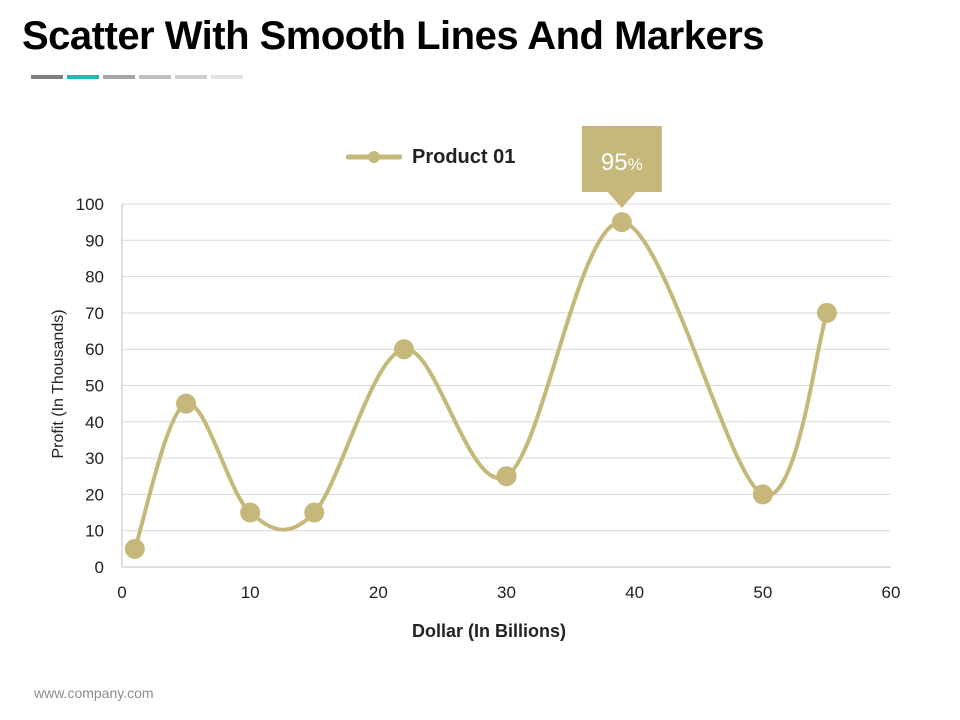 This screenshot has width=960, height=720. What do you see at coordinates (891, 592) in the screenshot?
I see `x-tick-label: 60` at bounding box center [891, 592].